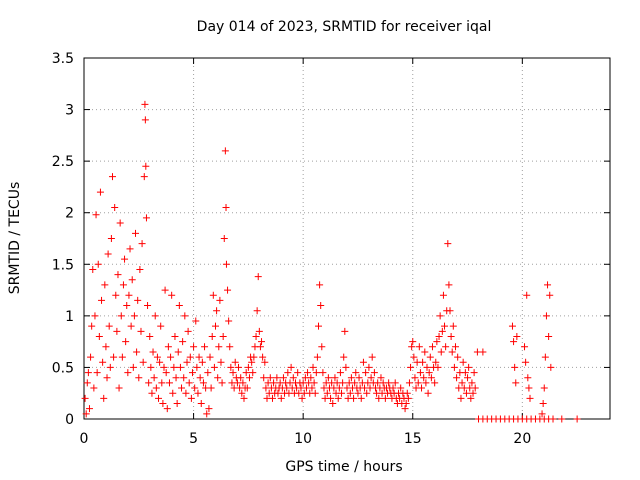 The image size is (640, 480). Describe the element at coordinates (69, 214) in the screenshot. I see `y-tick-label: 2` at that location.